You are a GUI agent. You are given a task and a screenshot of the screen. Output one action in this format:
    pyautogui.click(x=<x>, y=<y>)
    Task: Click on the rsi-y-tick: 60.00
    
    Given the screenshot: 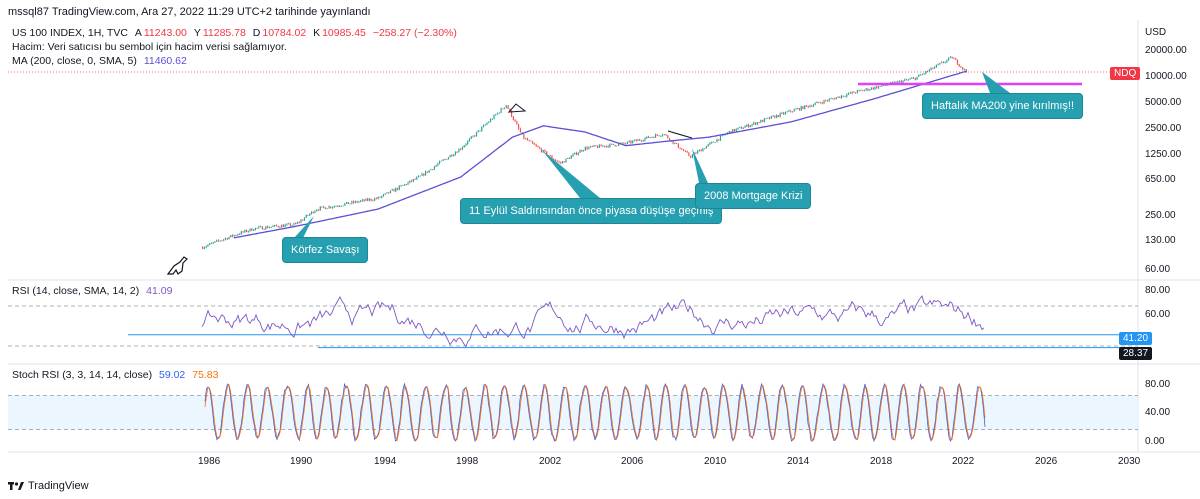 What is the action you would take?
    pyautogui.click(x=1158, y=314)
    